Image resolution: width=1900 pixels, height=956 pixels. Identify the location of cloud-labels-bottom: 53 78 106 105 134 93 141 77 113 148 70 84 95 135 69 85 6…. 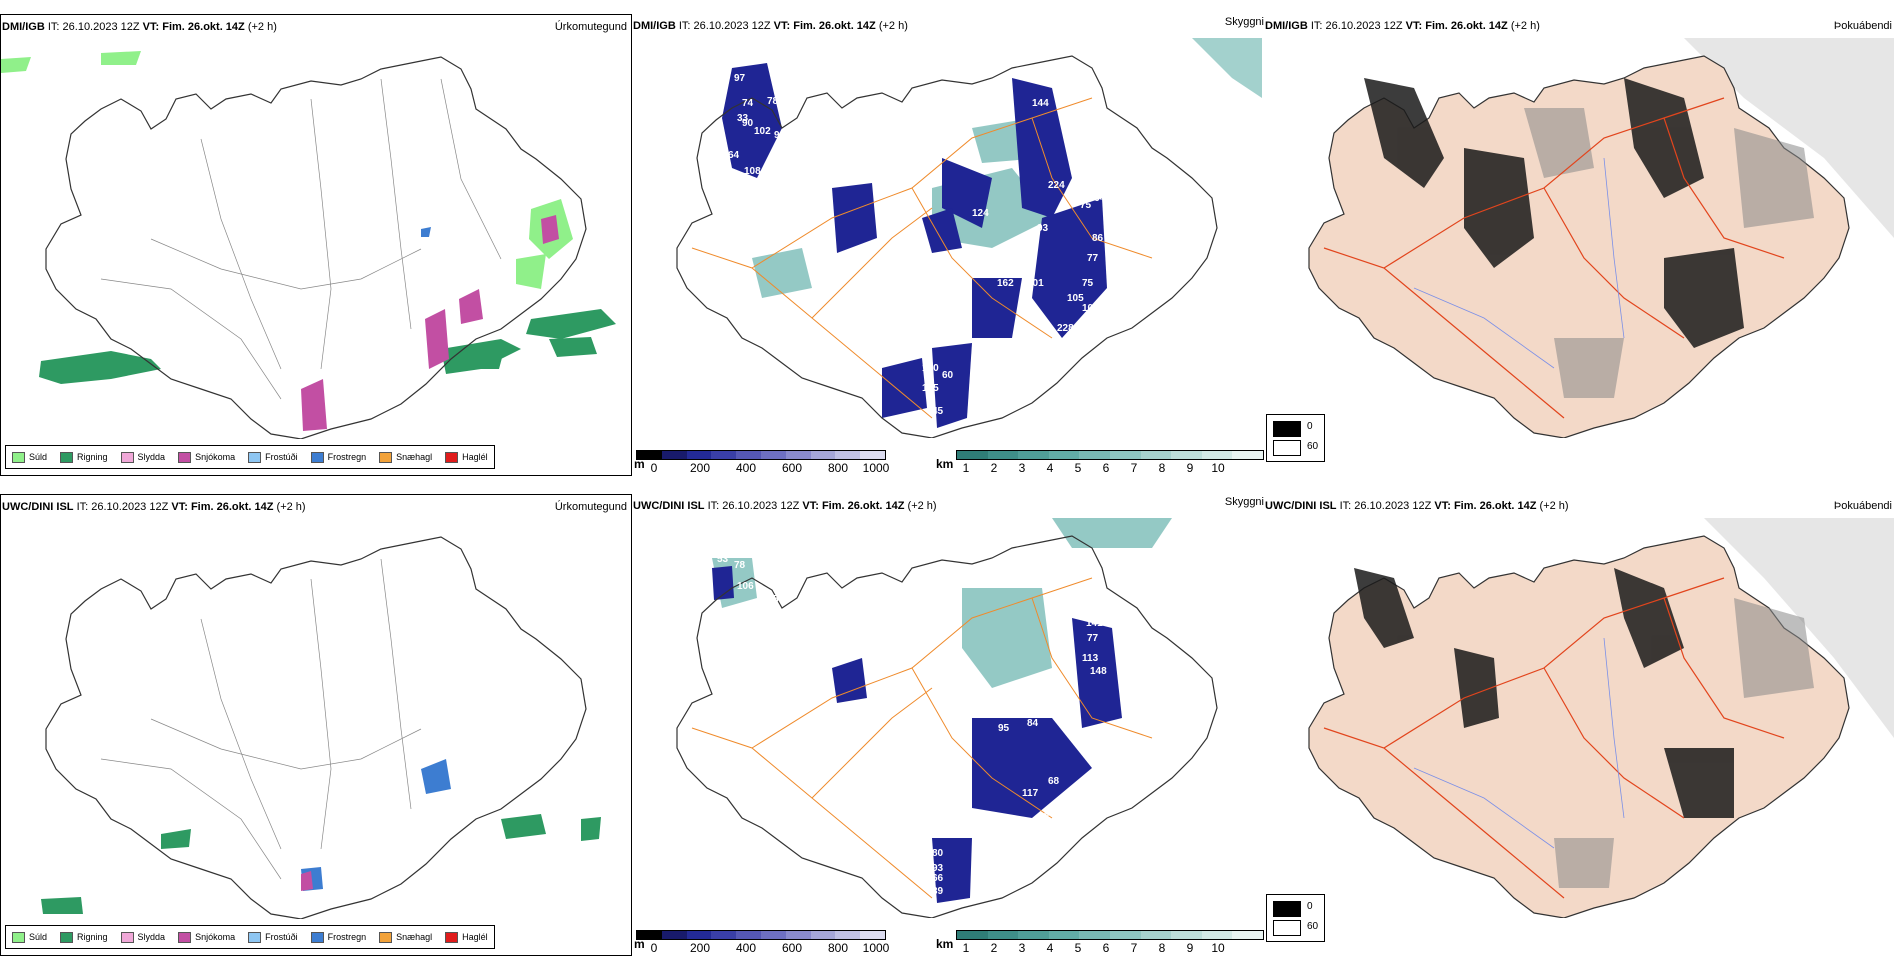
(948, 718).